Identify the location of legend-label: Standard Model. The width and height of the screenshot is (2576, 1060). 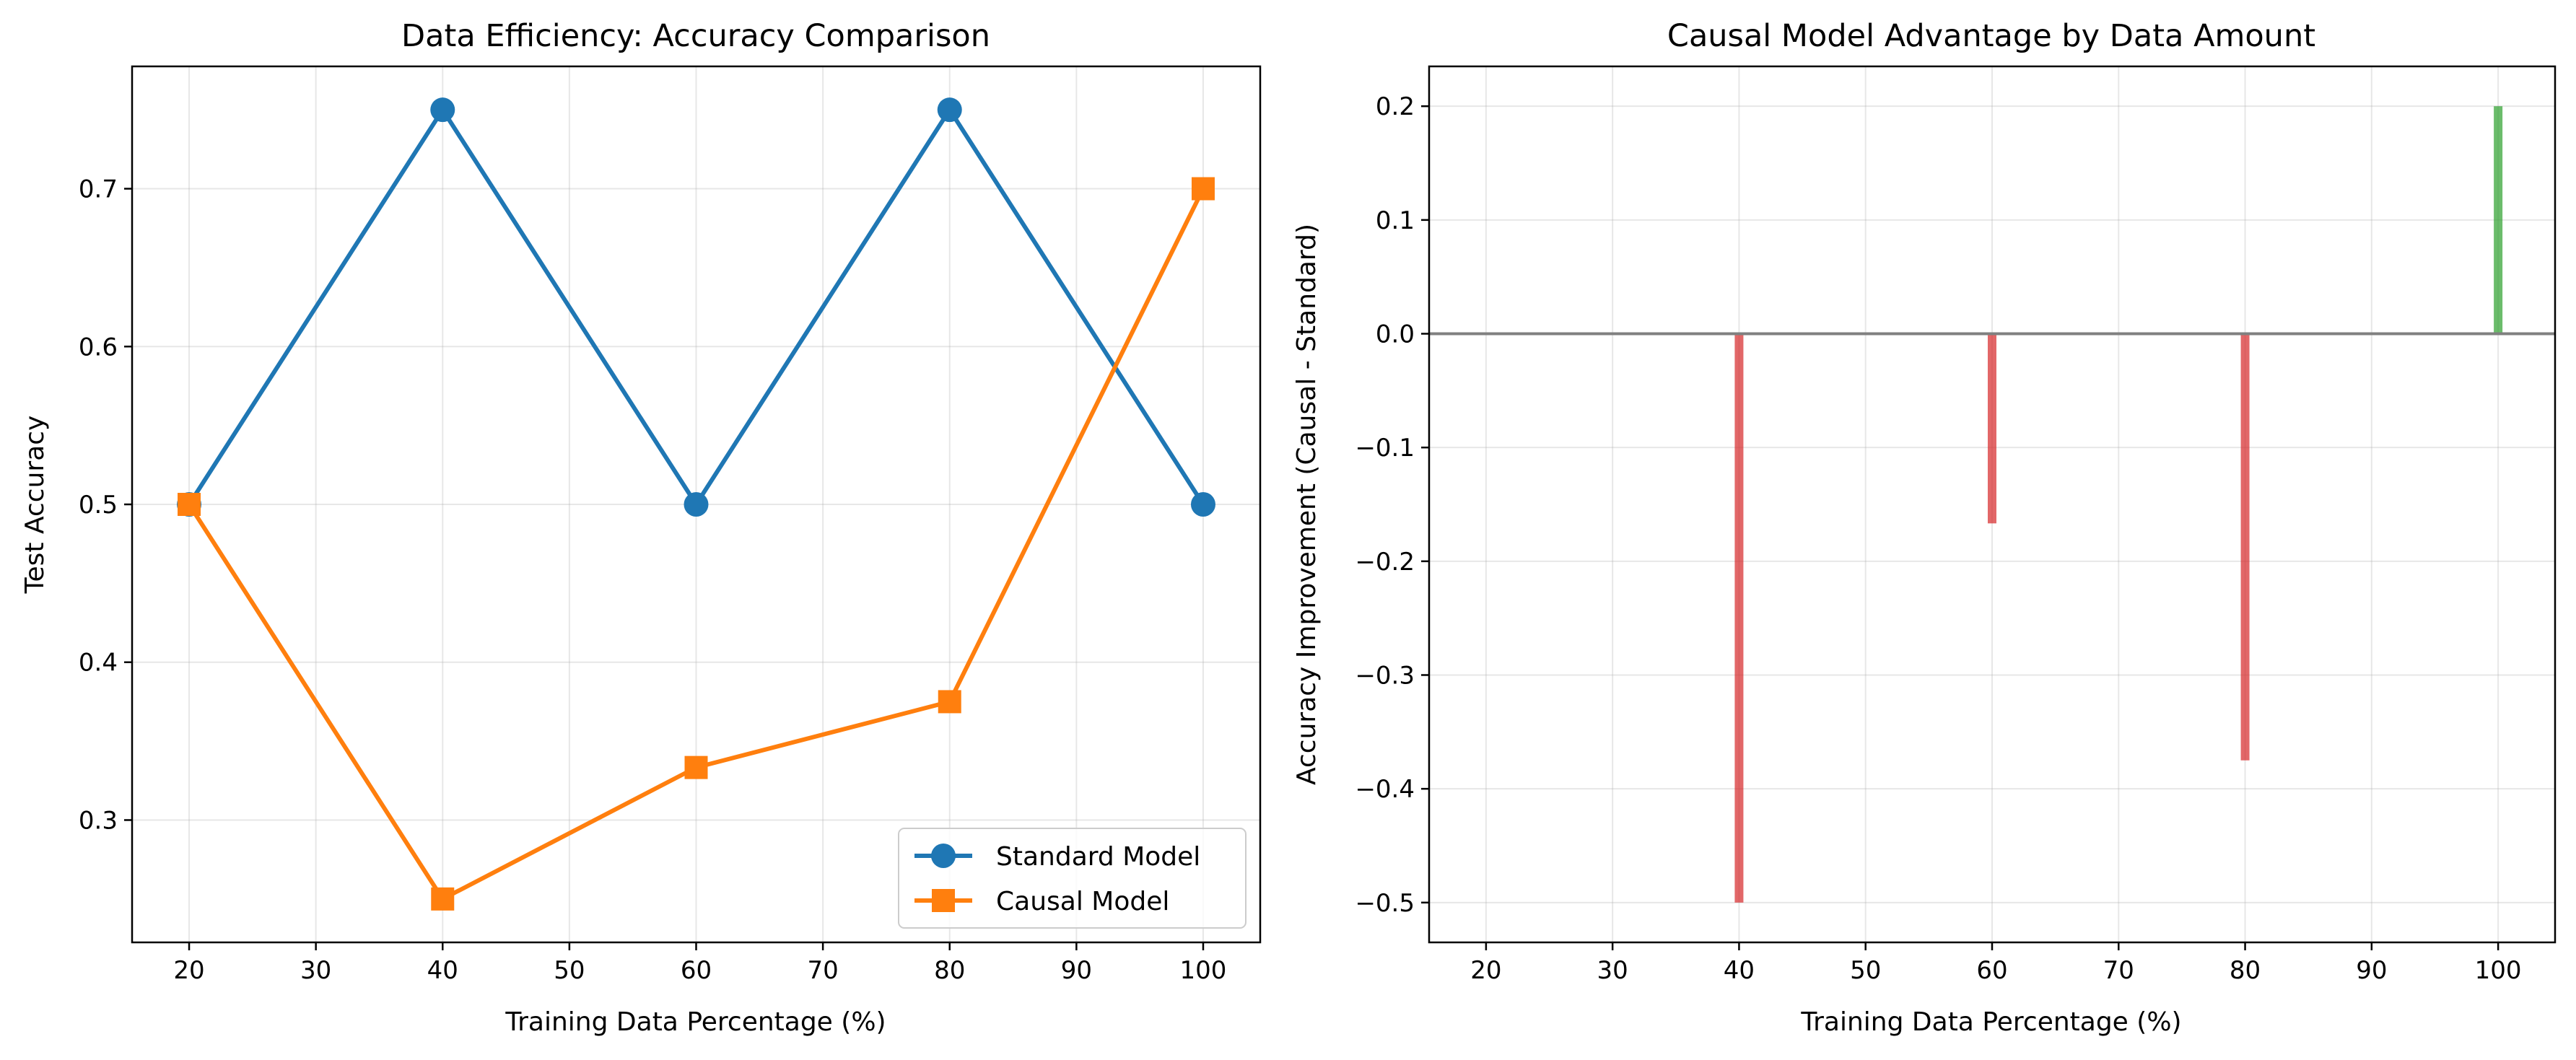
(1098, 857).